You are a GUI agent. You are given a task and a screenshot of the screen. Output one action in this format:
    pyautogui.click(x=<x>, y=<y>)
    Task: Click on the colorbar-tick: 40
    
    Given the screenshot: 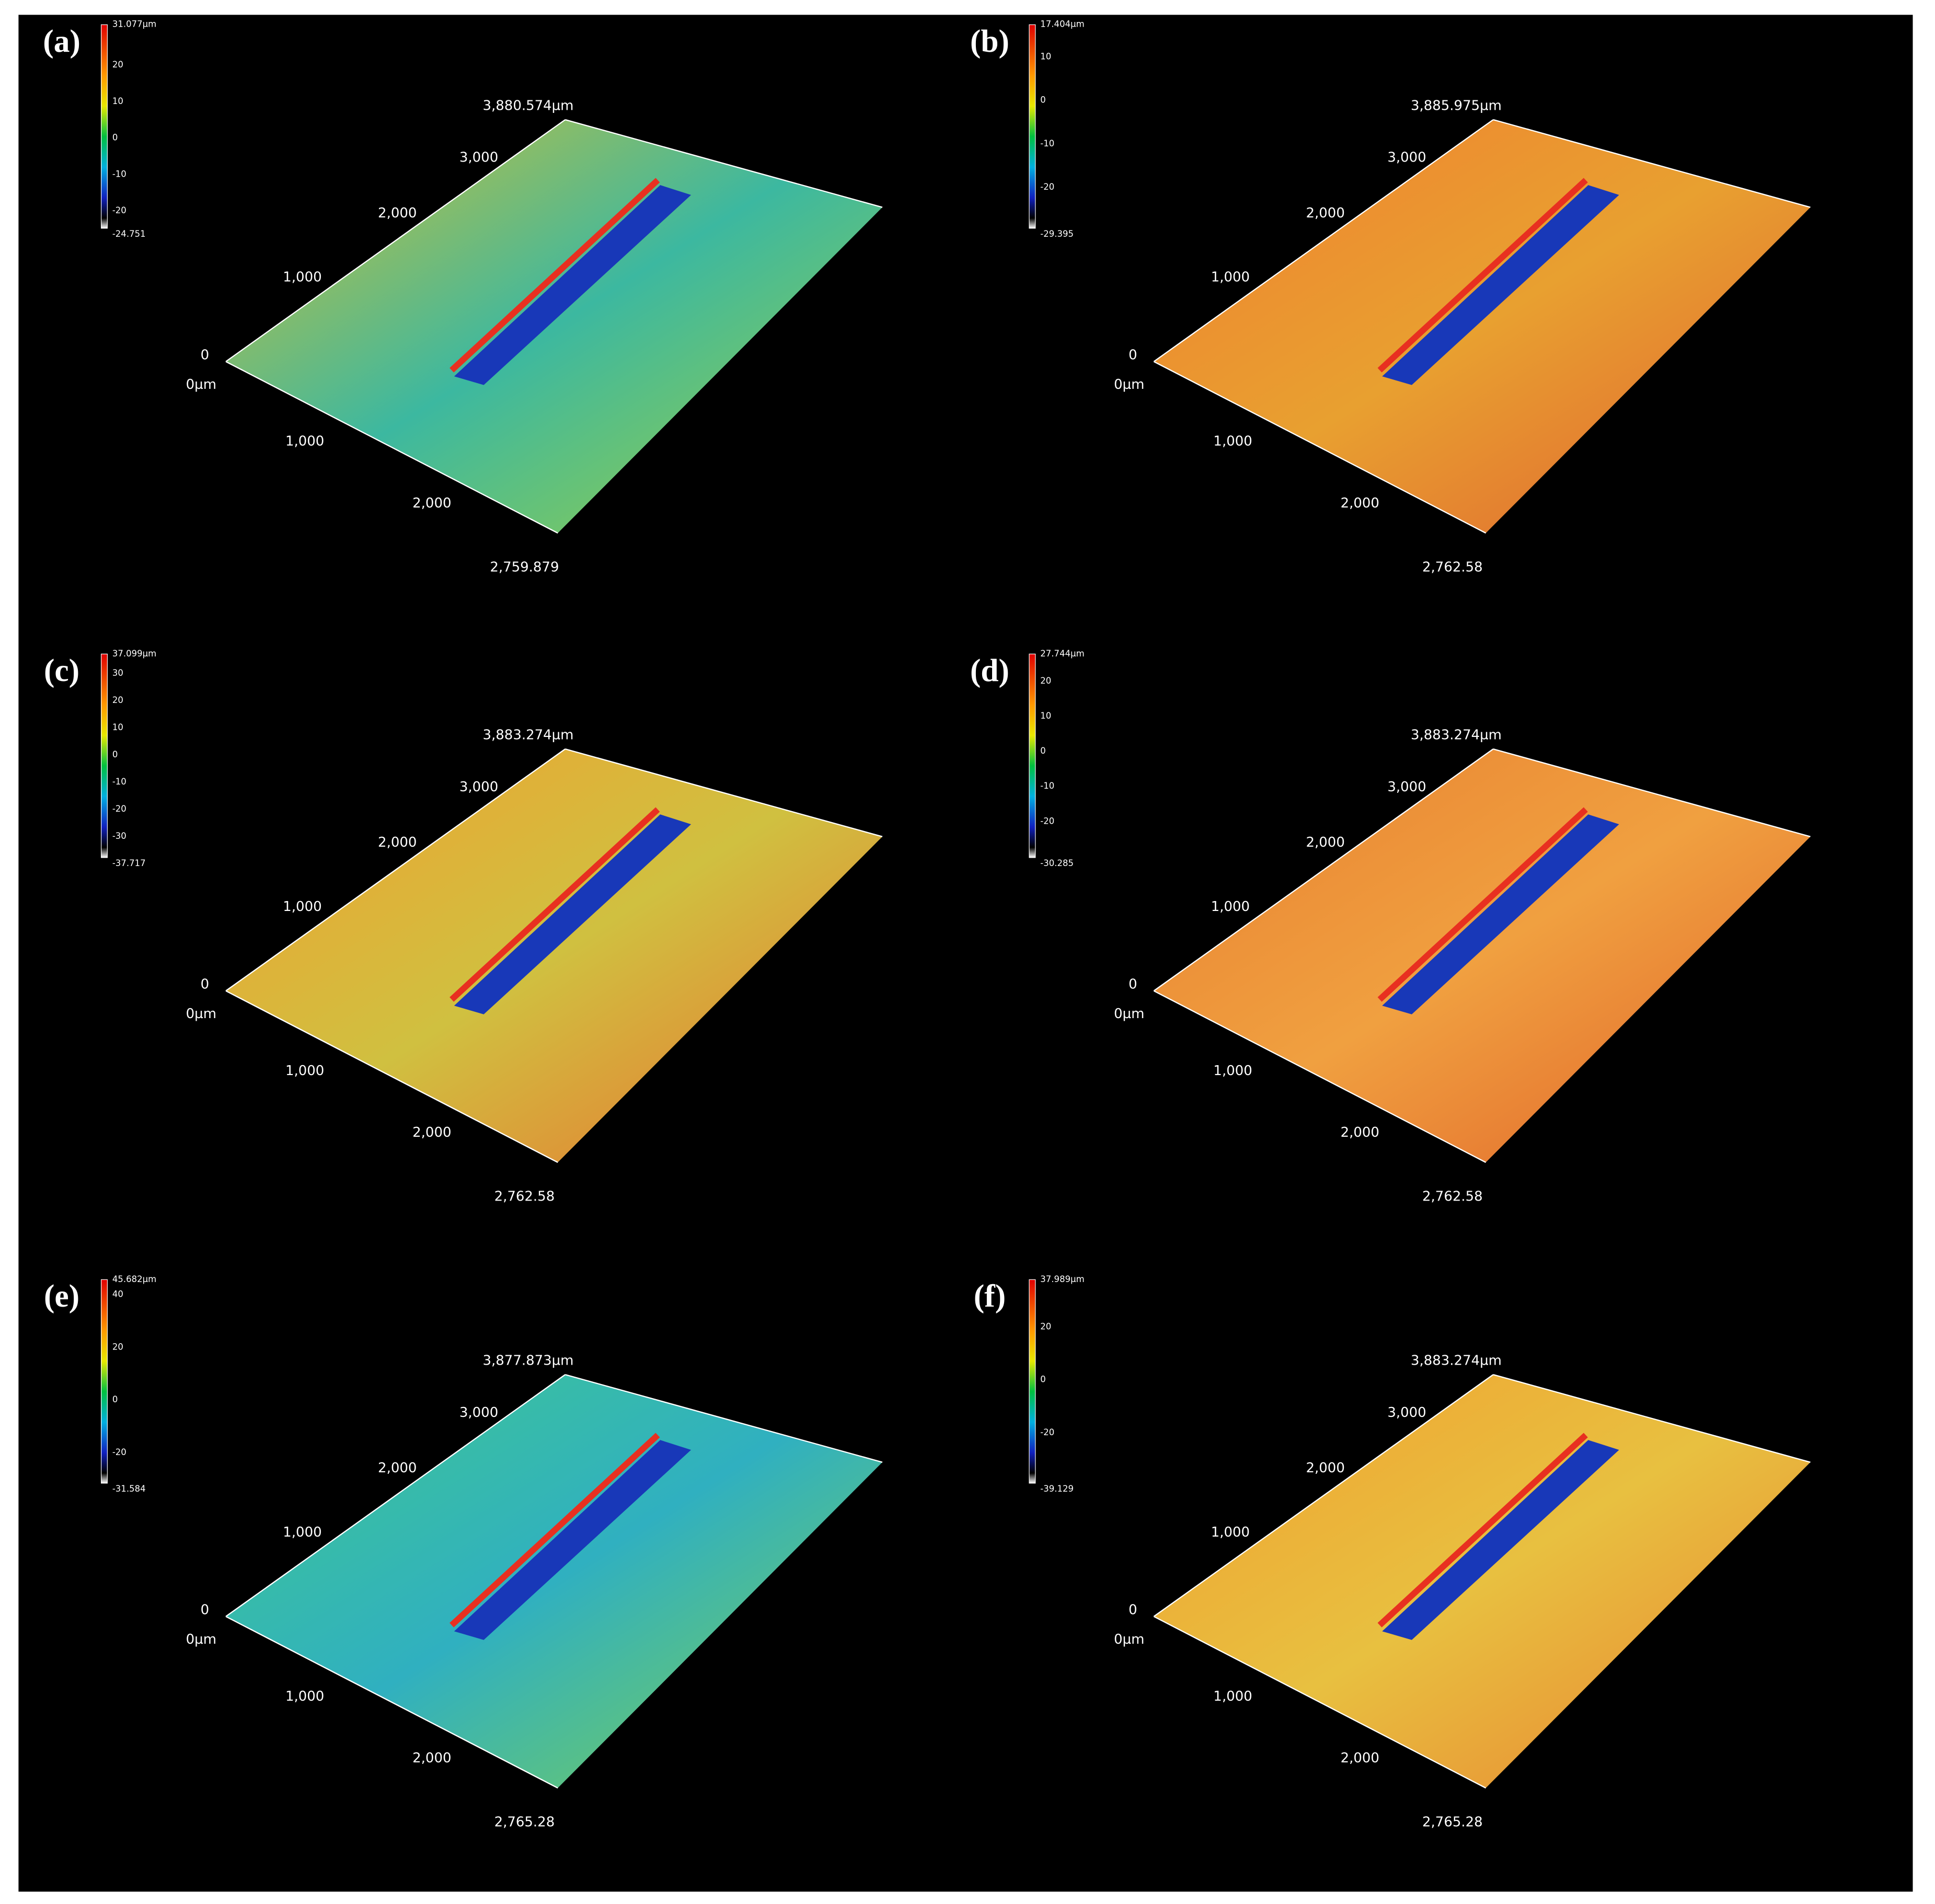 What is the action you would take?
    pyautogui.click(x=117, y=1294)
    